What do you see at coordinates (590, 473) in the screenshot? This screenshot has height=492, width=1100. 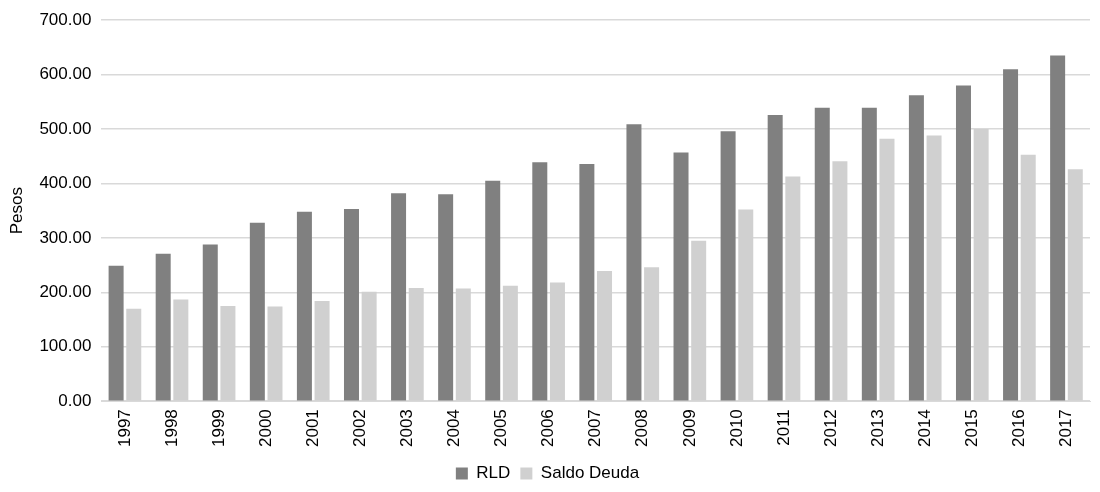 I see `legend-label: Saldo Deuda` at bounding box center [590, 473].